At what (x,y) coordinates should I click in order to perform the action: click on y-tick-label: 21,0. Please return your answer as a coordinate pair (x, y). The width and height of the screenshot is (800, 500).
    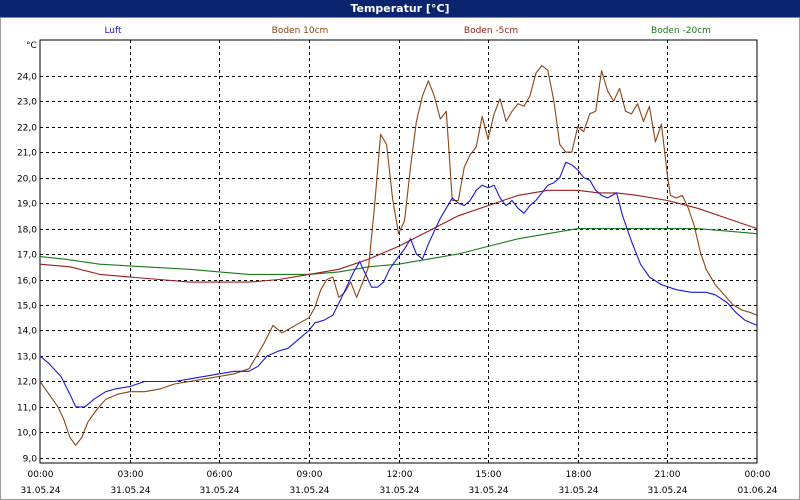
    Looking at the image, I should click on (27, 154).